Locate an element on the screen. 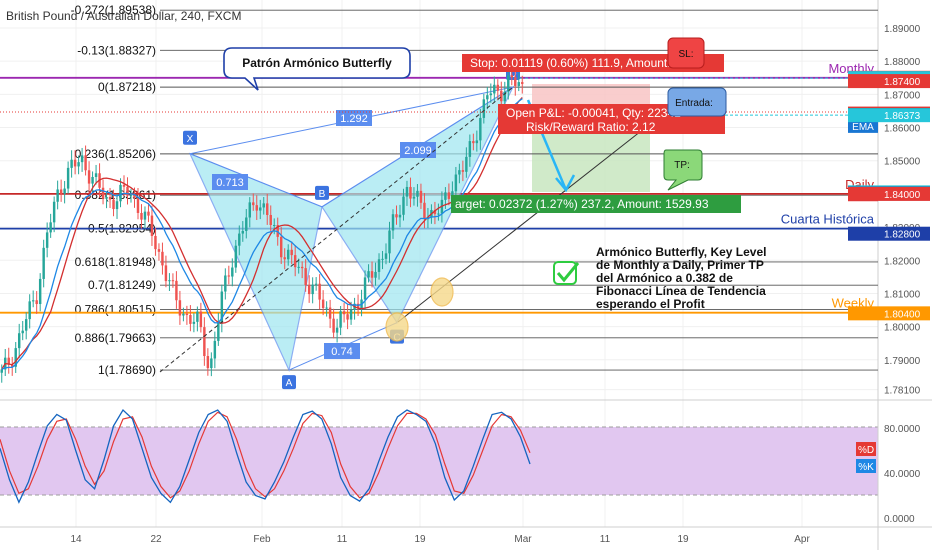  stop-label: Stop: 0.01119 (0.60%) 111.9, Amount: 750 is located at coordinates (593, 63).